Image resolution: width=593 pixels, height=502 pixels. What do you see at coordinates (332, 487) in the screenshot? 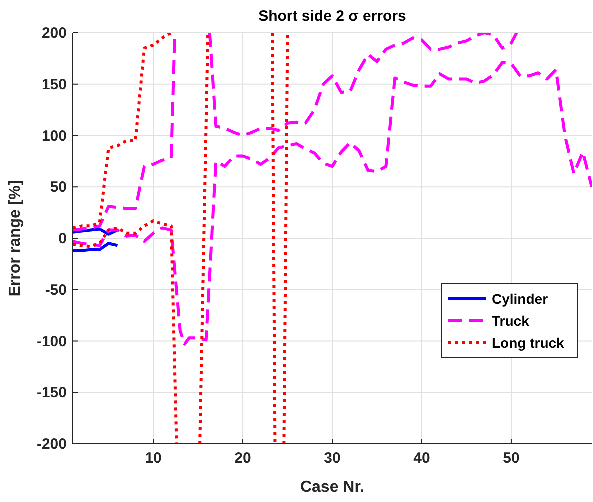
I see `x-axis-title: Case Nr.` at bounding box center [332, 487].